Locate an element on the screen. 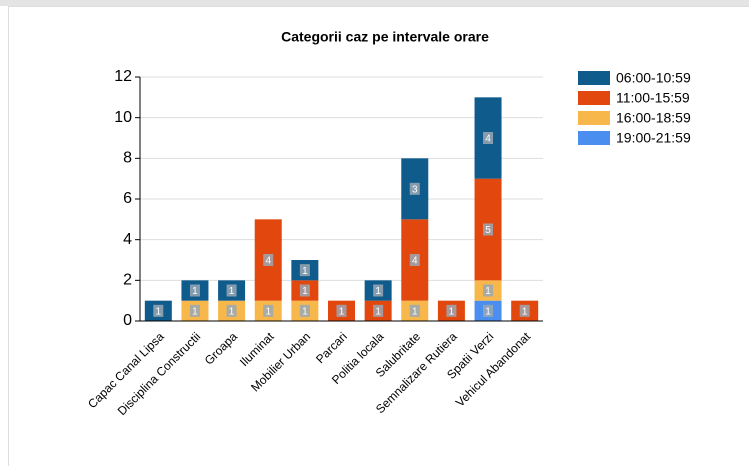 The image size is (749, 466). y-tick-label: 12 is located at coordinates (123, 76).